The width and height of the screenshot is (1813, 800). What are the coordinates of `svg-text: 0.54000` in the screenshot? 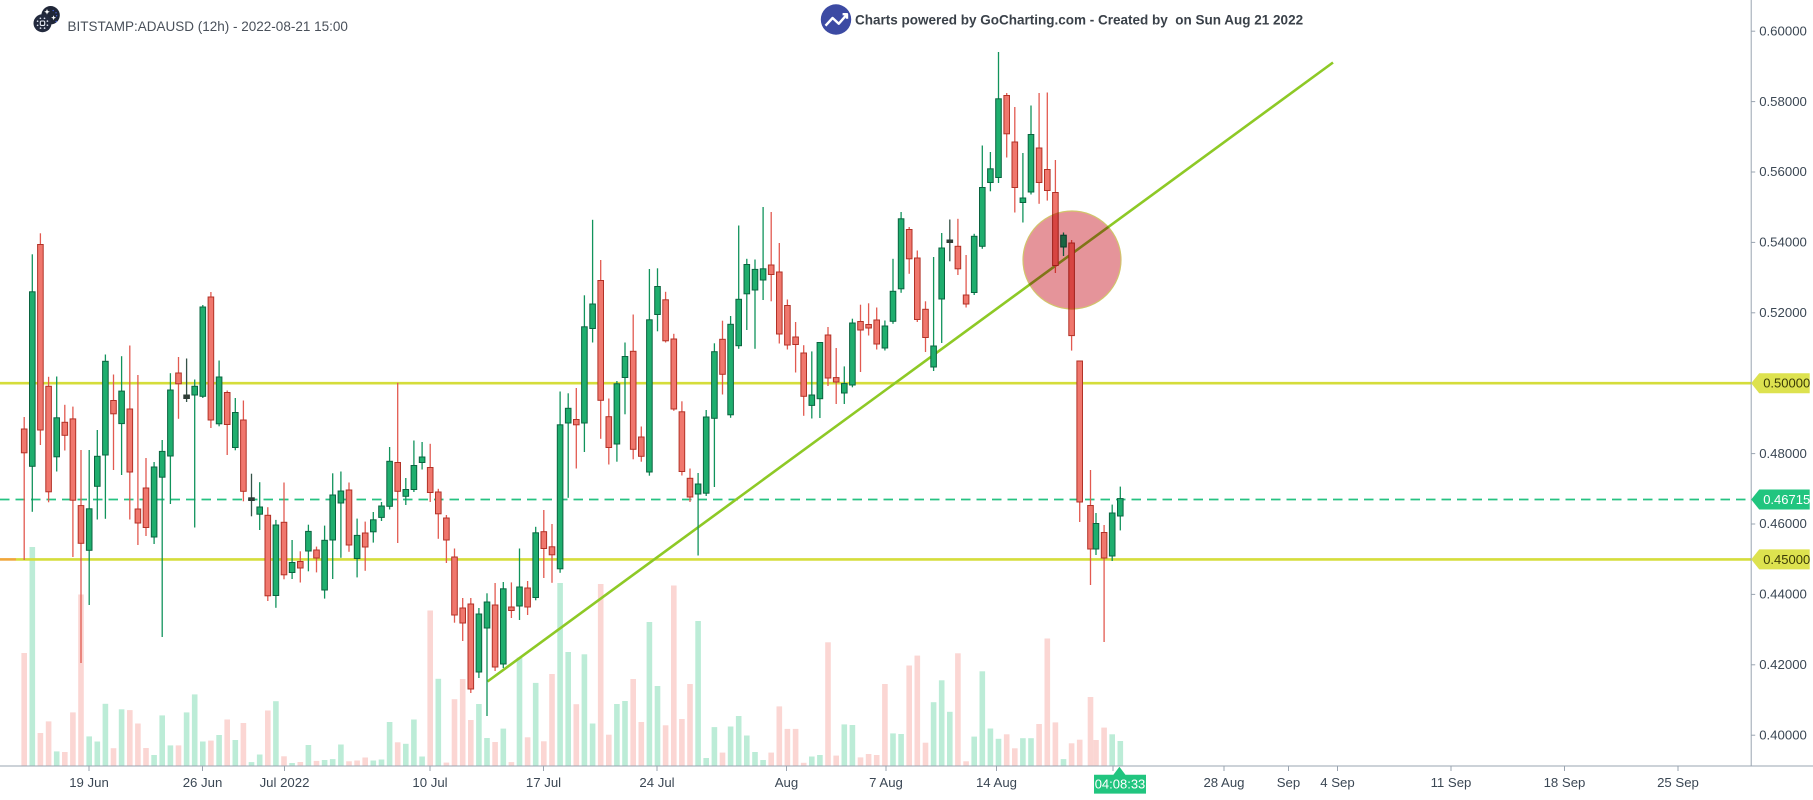 It's located at (1783, 242).